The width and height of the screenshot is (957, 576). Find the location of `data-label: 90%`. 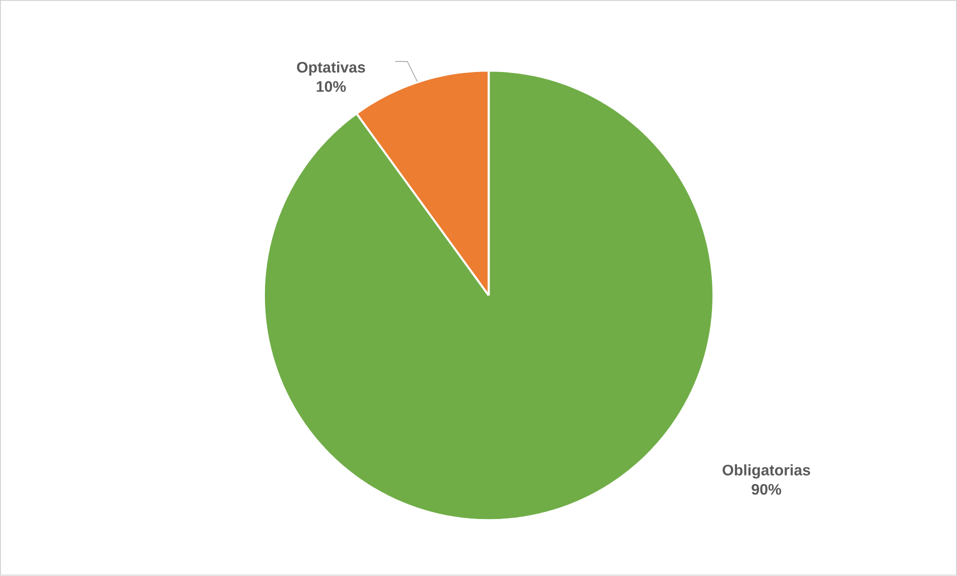

data-label: 90% is located at coordinates (767, 489).